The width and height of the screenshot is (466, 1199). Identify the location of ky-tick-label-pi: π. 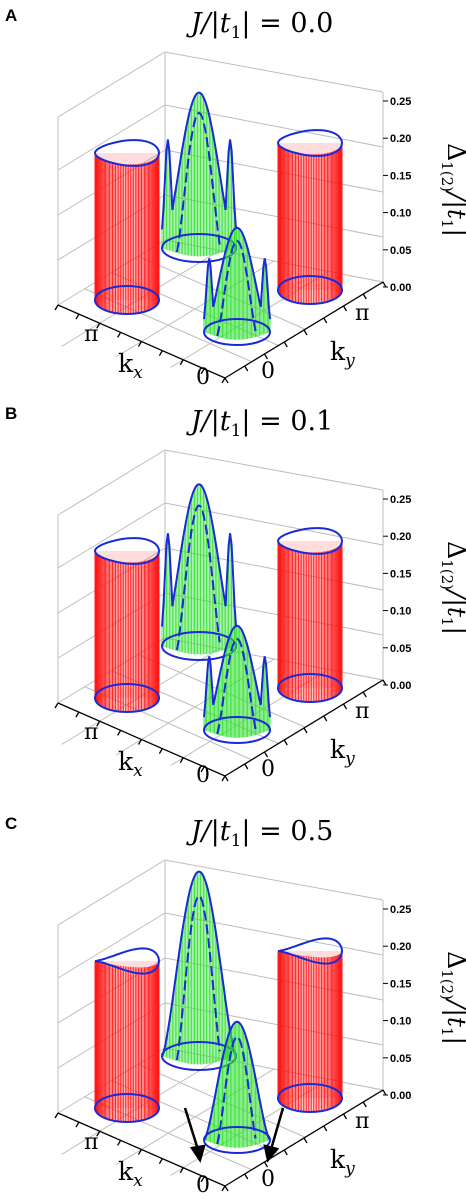
(362, 313).